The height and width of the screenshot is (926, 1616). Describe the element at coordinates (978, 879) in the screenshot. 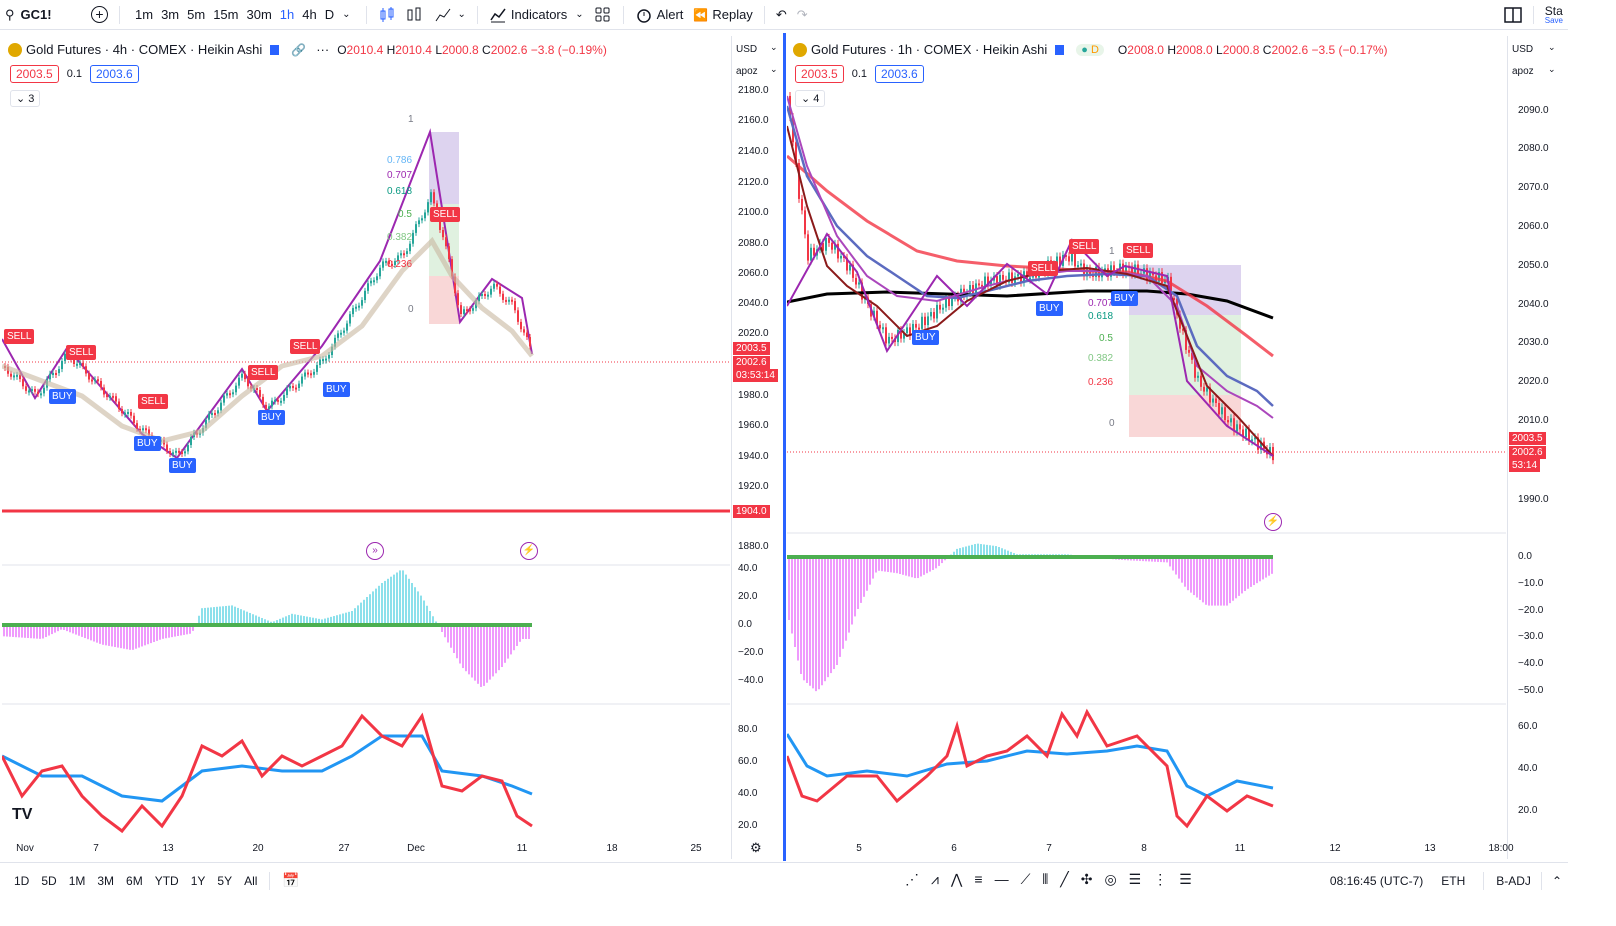

I see `fib-tool-icon: ≡` at that location.